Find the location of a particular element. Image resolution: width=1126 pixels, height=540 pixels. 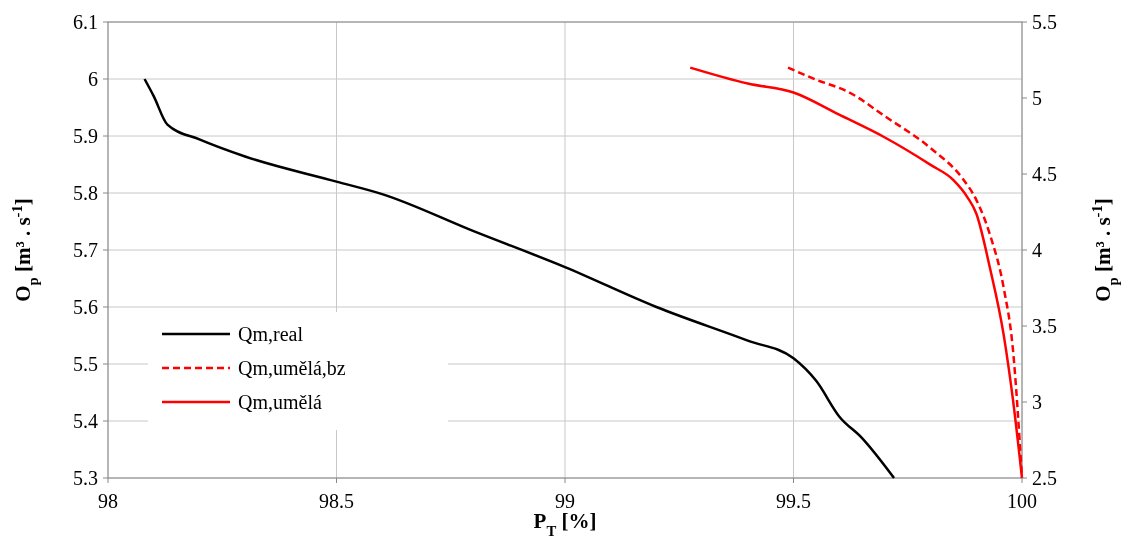

x-tick-label: 98.5 is located at coordinates (336, 501).